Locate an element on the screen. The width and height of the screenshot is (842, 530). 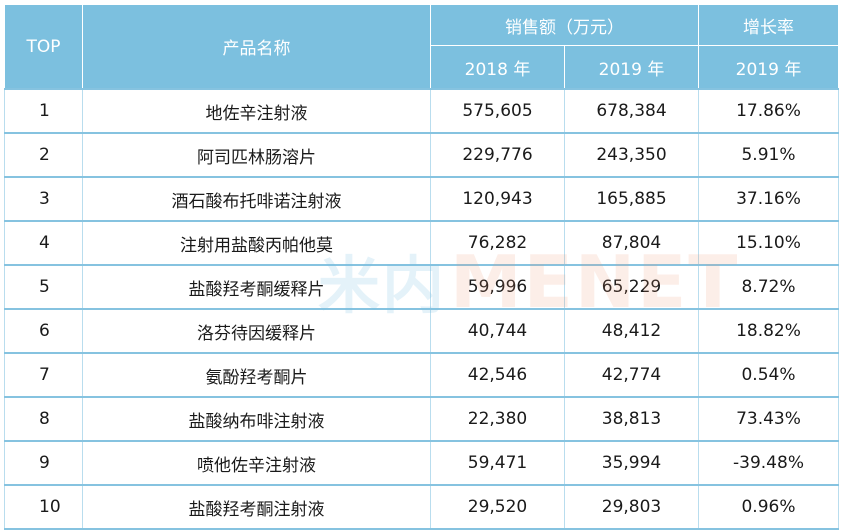
cell-product: 地佐辛注射液 is located at coordinates (256, 111).